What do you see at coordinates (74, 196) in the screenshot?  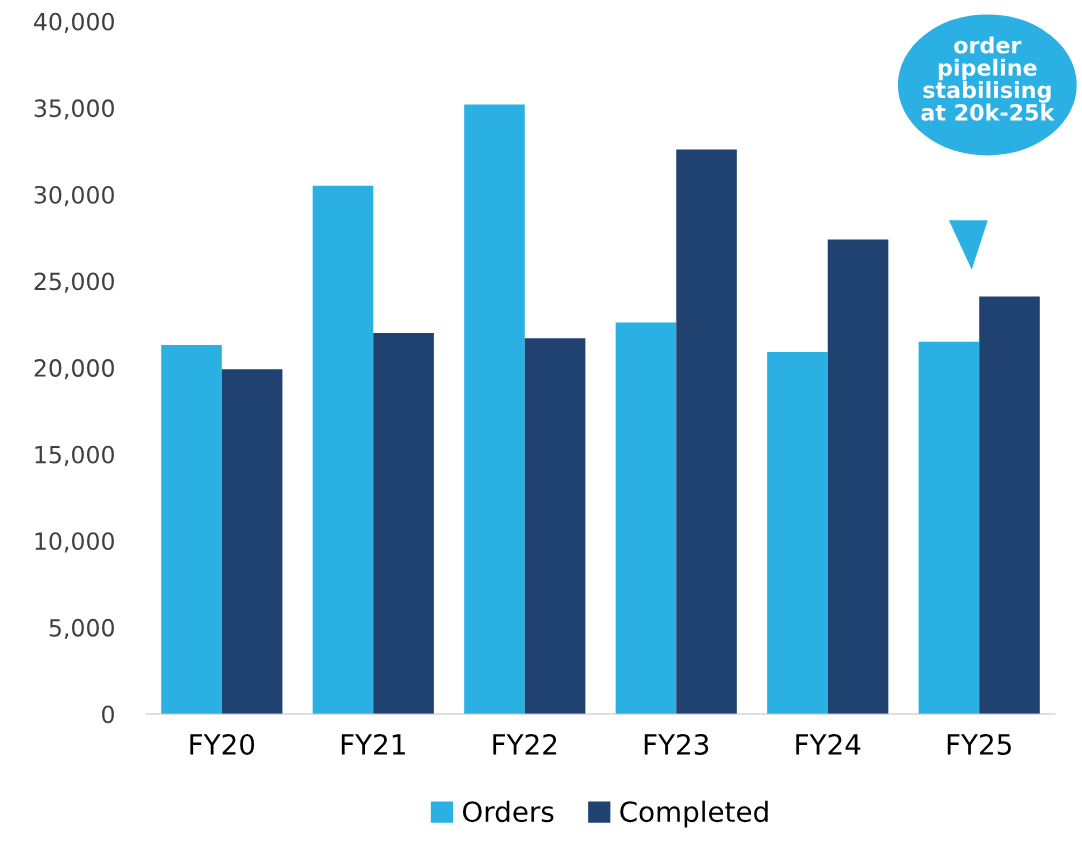 I see `y-tick-label: 30,000` at bounding box center [74, 196].